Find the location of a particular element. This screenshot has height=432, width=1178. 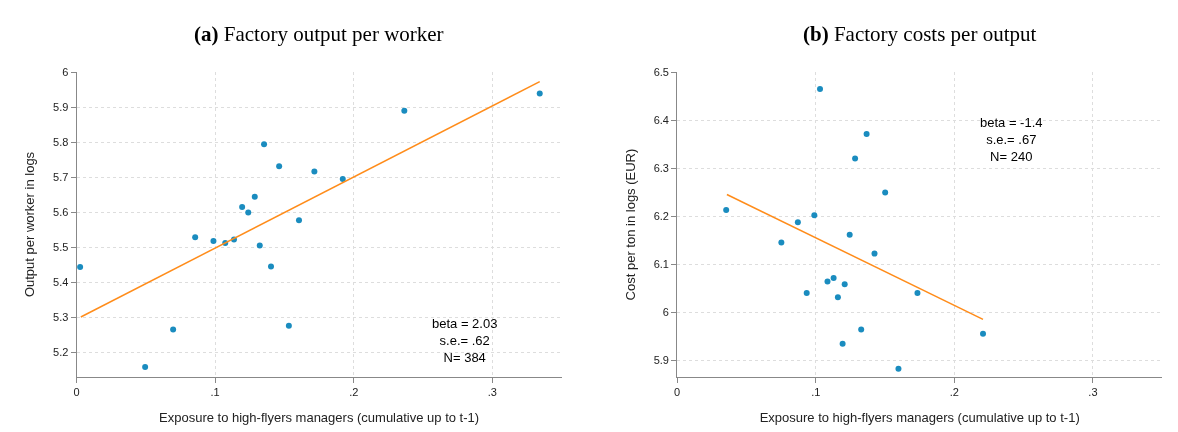

chart-title: (a) Factory output per worker is located at coordinates (319, 34).